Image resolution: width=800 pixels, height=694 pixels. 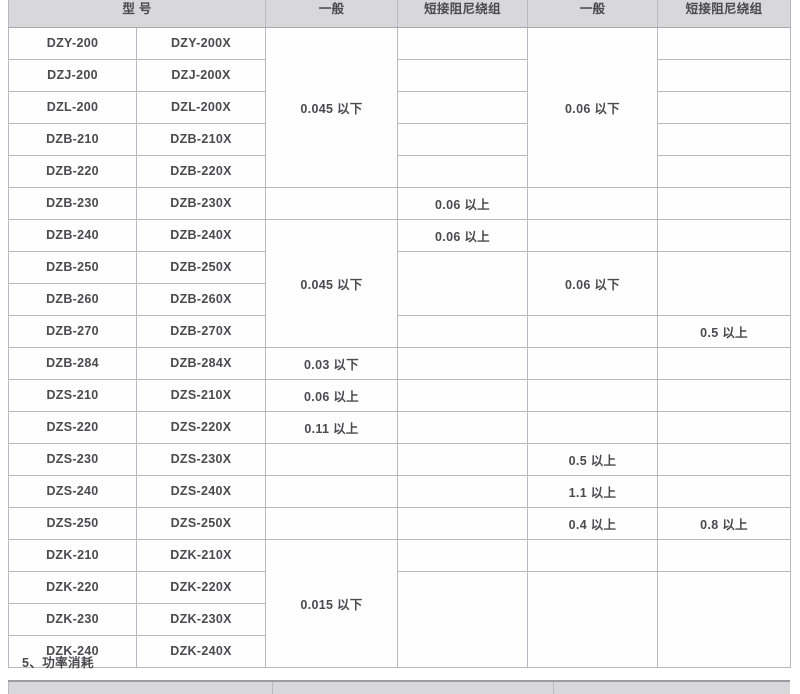 I want to click on table-row: DZK-240 DZK-240X, so click(x=399, y=651).